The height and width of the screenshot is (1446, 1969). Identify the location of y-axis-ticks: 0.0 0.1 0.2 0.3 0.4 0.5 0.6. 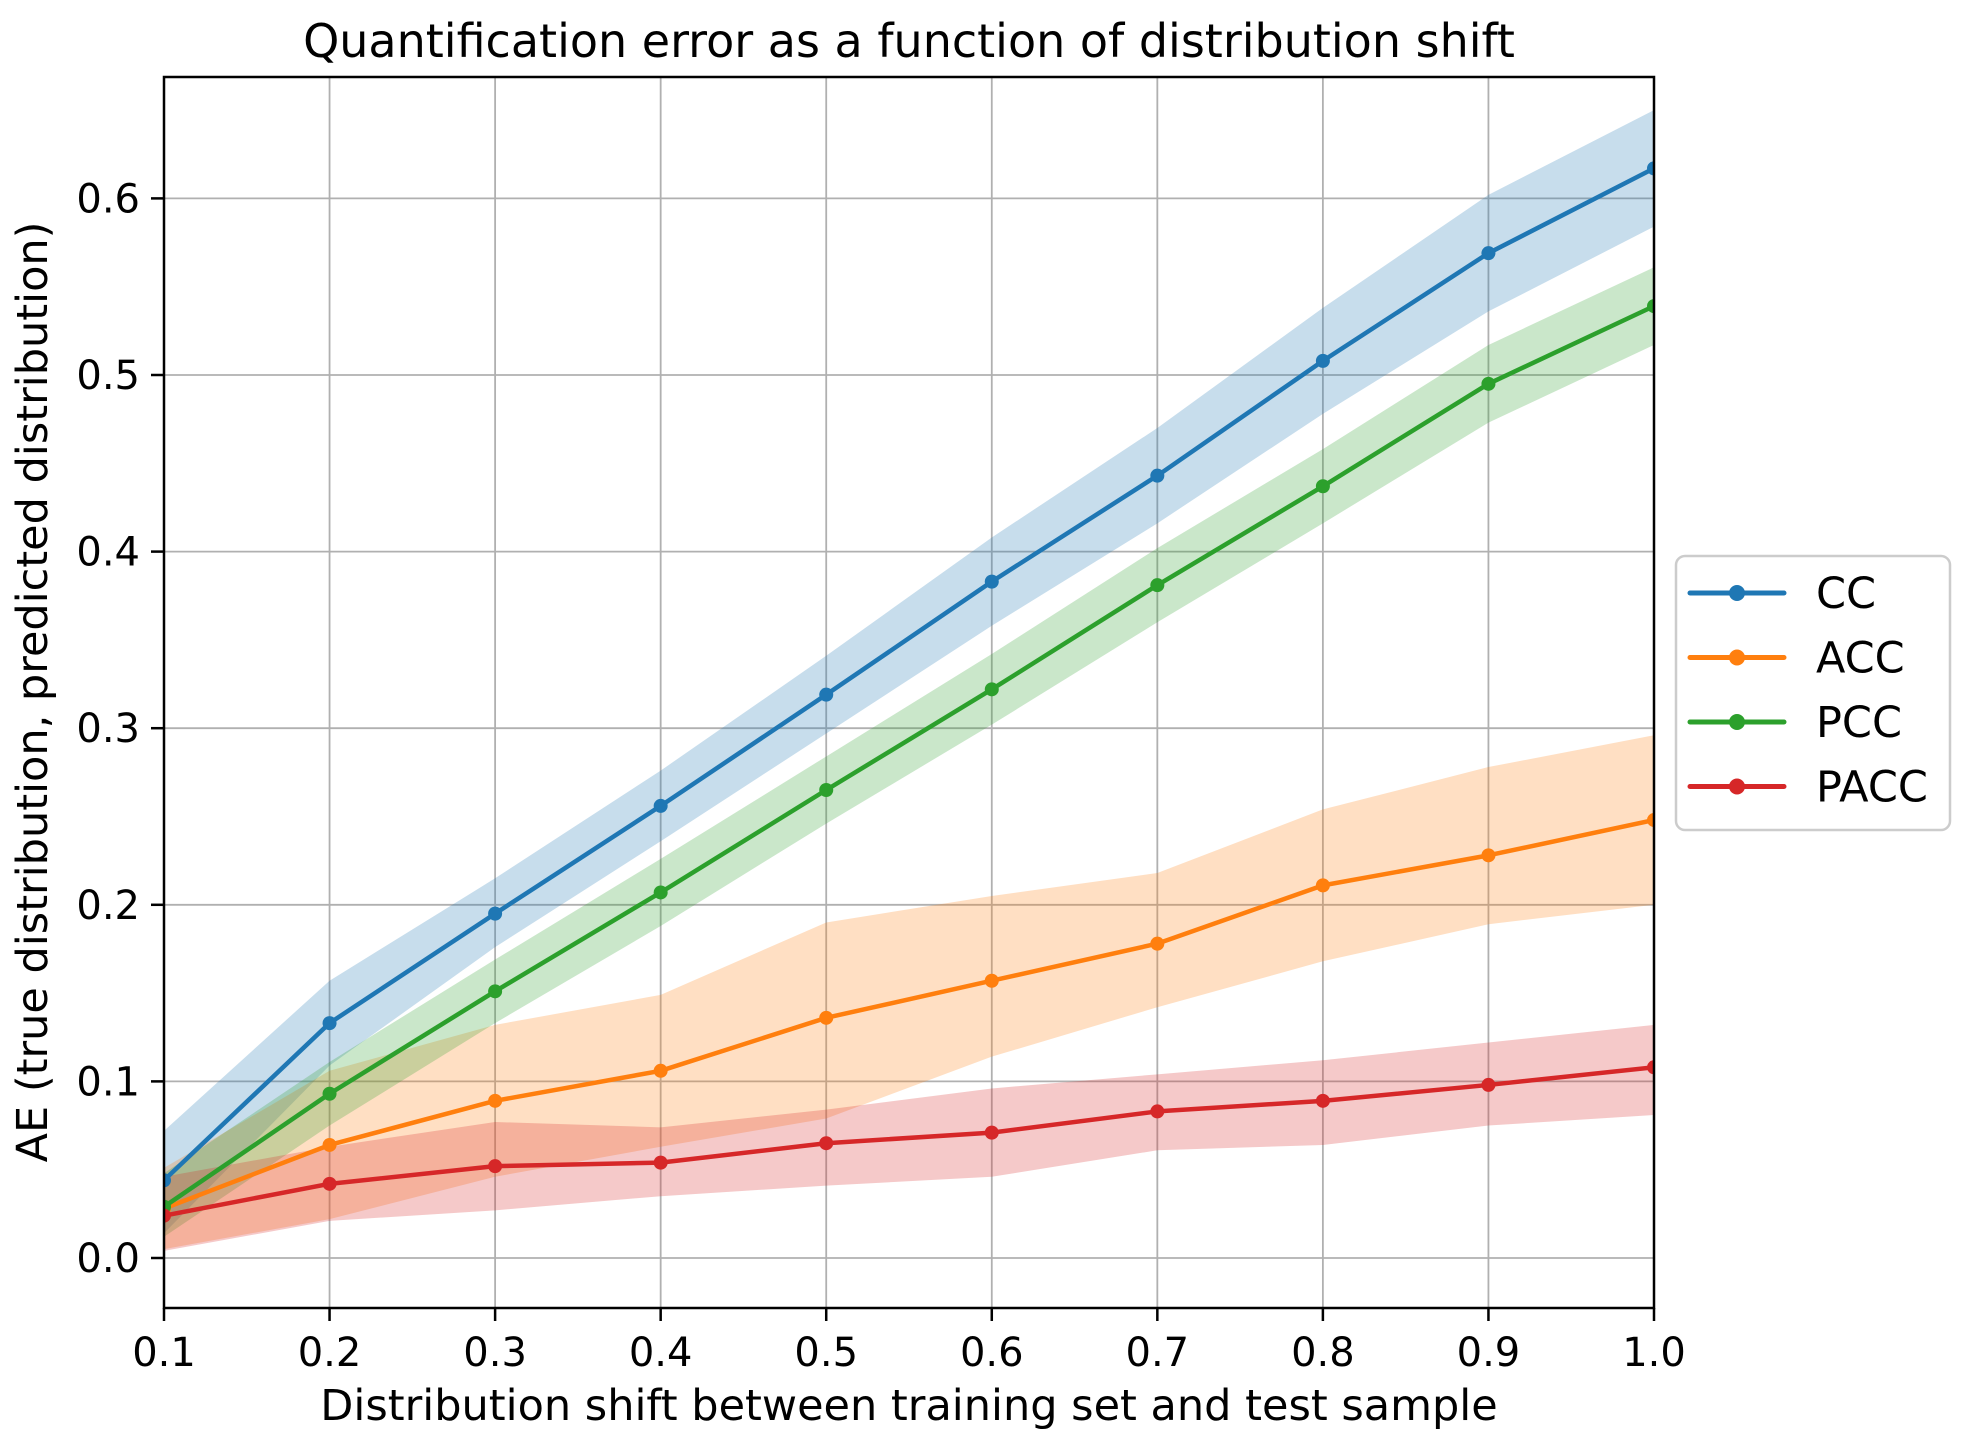
(120, 729).